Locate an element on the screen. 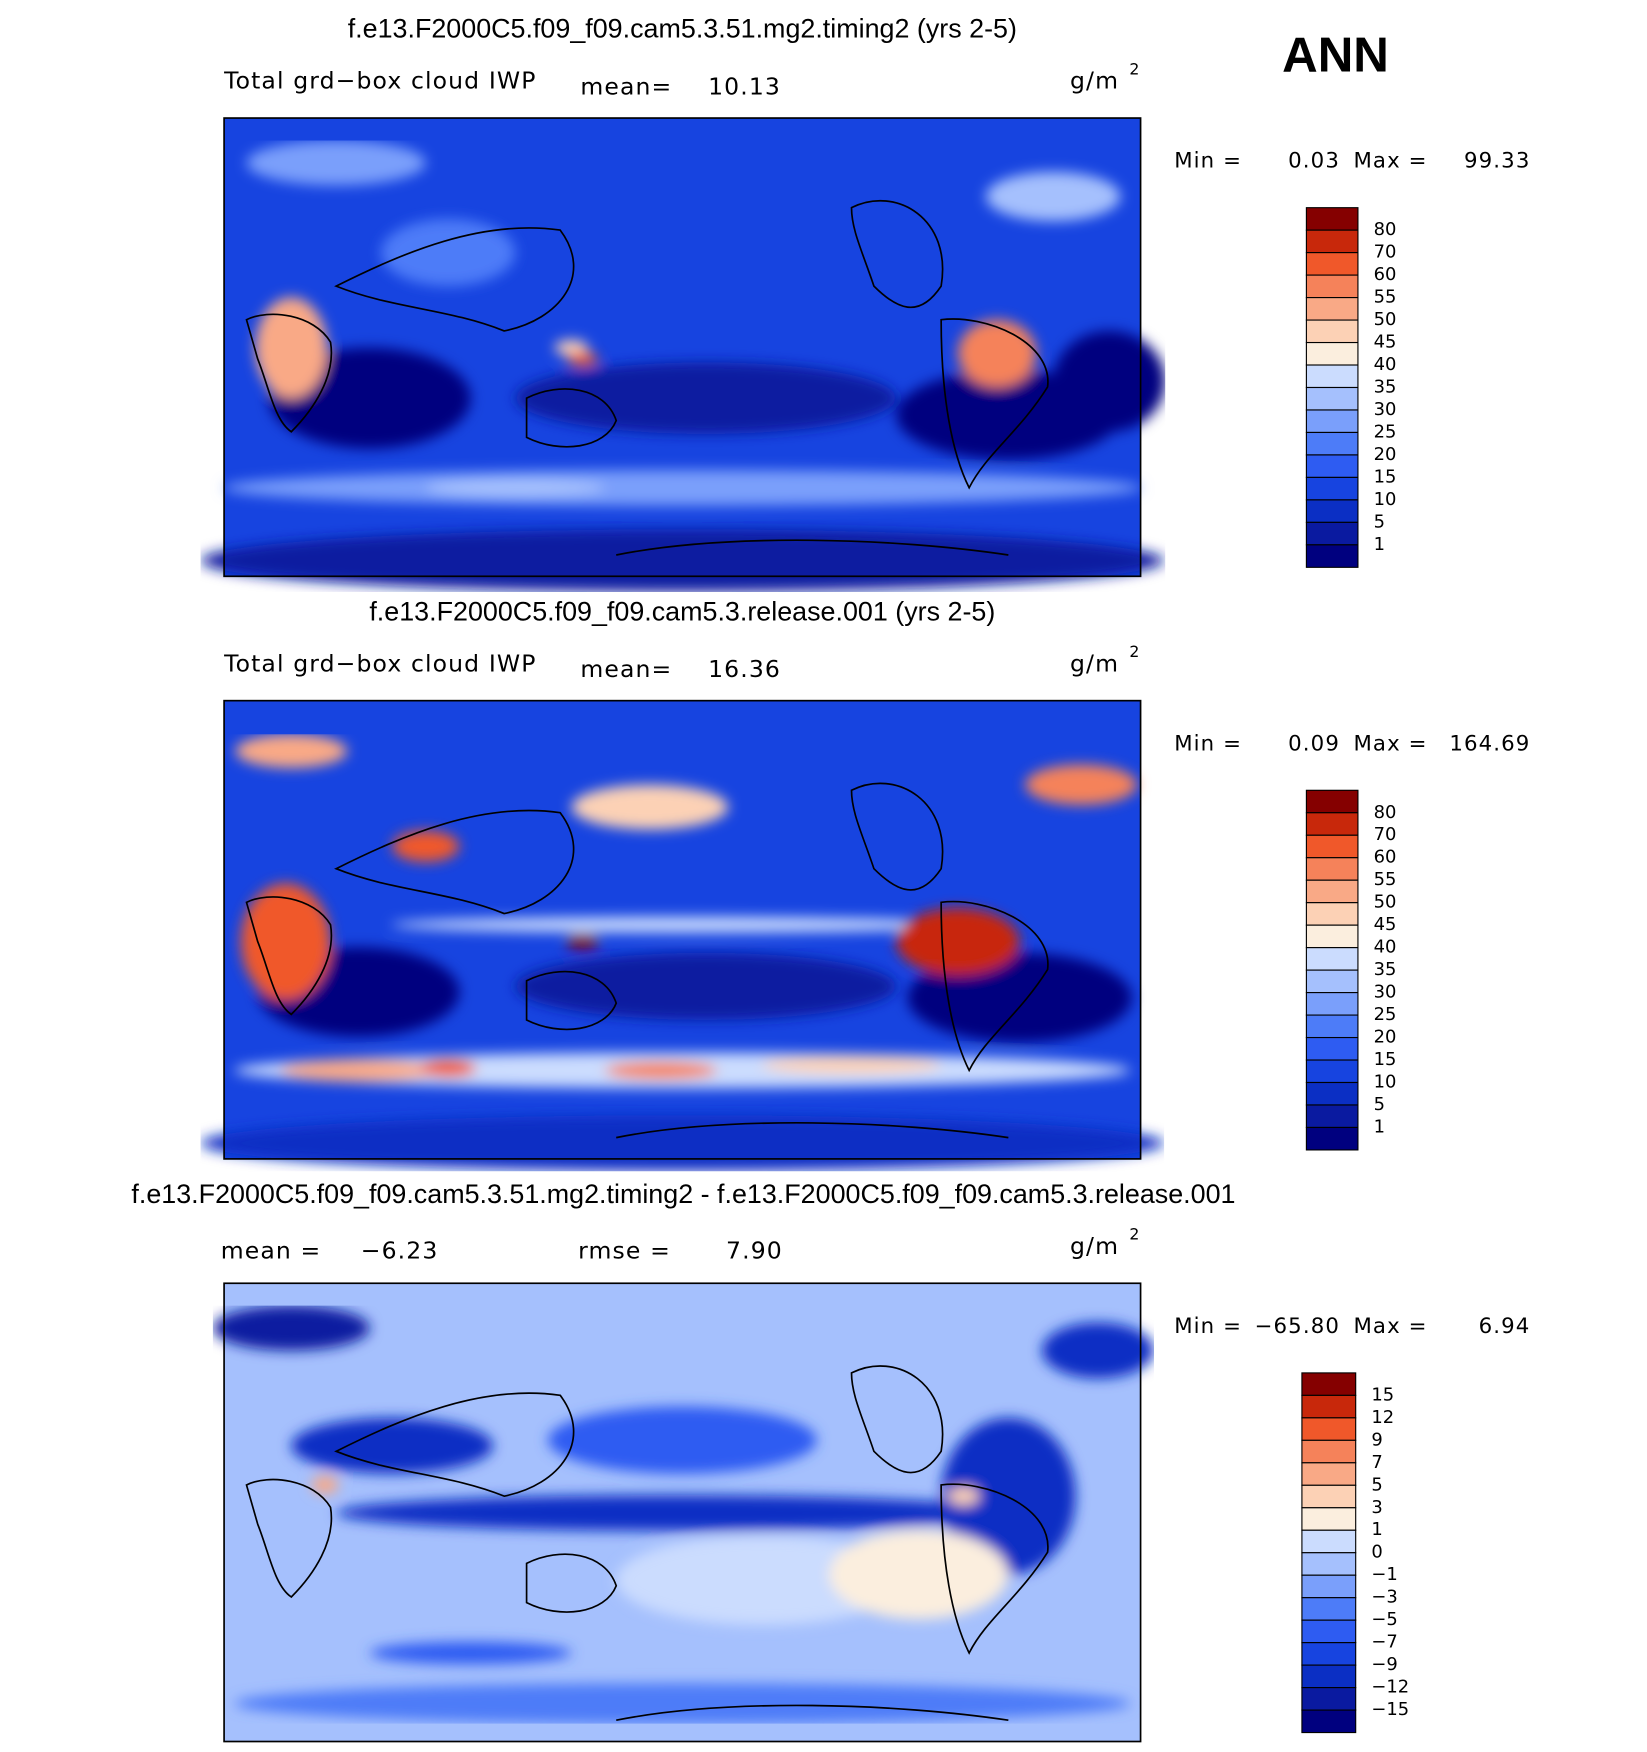  max-value: 164.69 is located at coordinates (1489, 743).